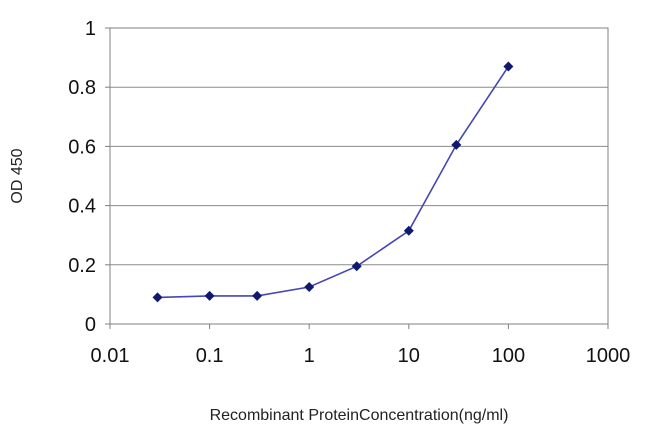 This screenshot has width=650, height=434. I want to click on x-axis-ticks: 0.01 0.1 1 10 100 1000, so click(361, 345).